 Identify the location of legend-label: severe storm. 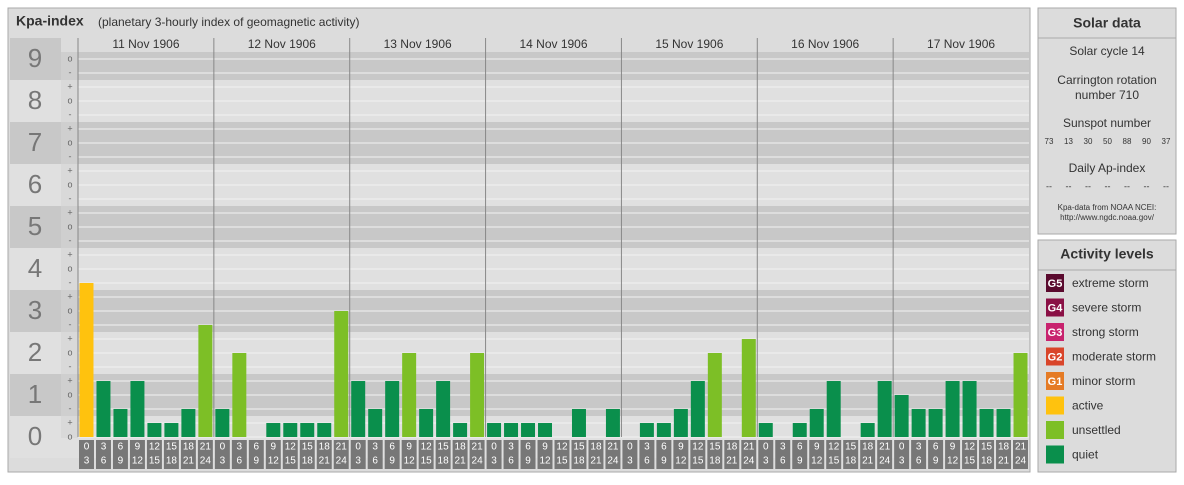
(1106, 308).